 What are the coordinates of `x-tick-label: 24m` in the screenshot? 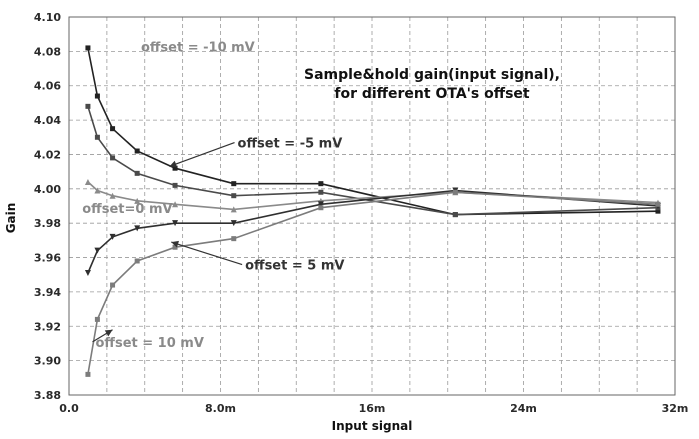 It's located at (523, 408).